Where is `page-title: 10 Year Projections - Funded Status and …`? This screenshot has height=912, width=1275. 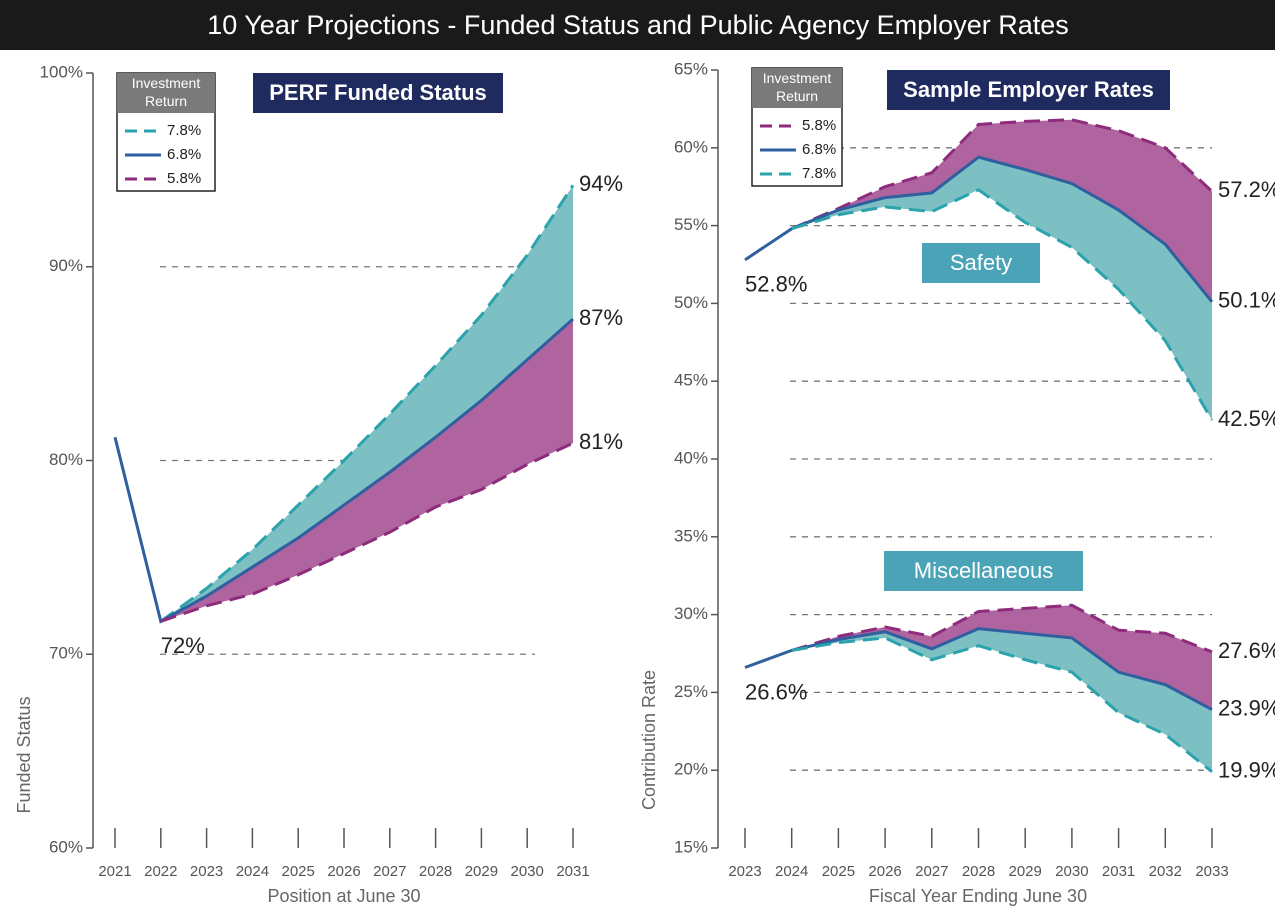
page-title: 10 Year Projections - Funded Status and … is located at coordinates (638, 25).